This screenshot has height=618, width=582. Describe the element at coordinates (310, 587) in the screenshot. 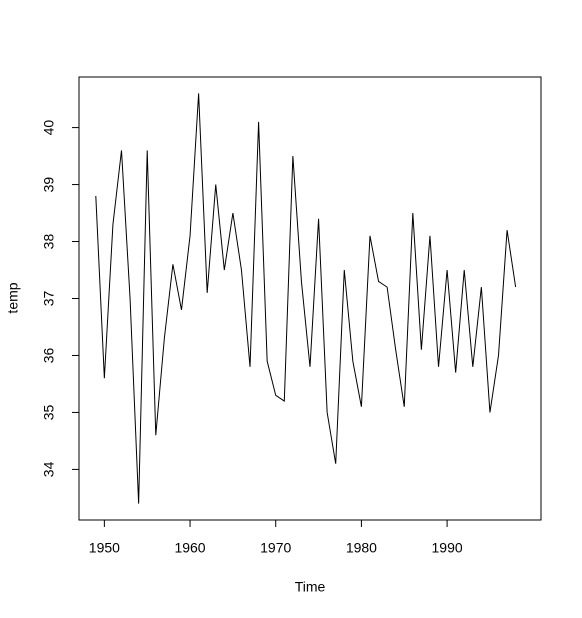

I see `x-axis-title: Time` at that location.